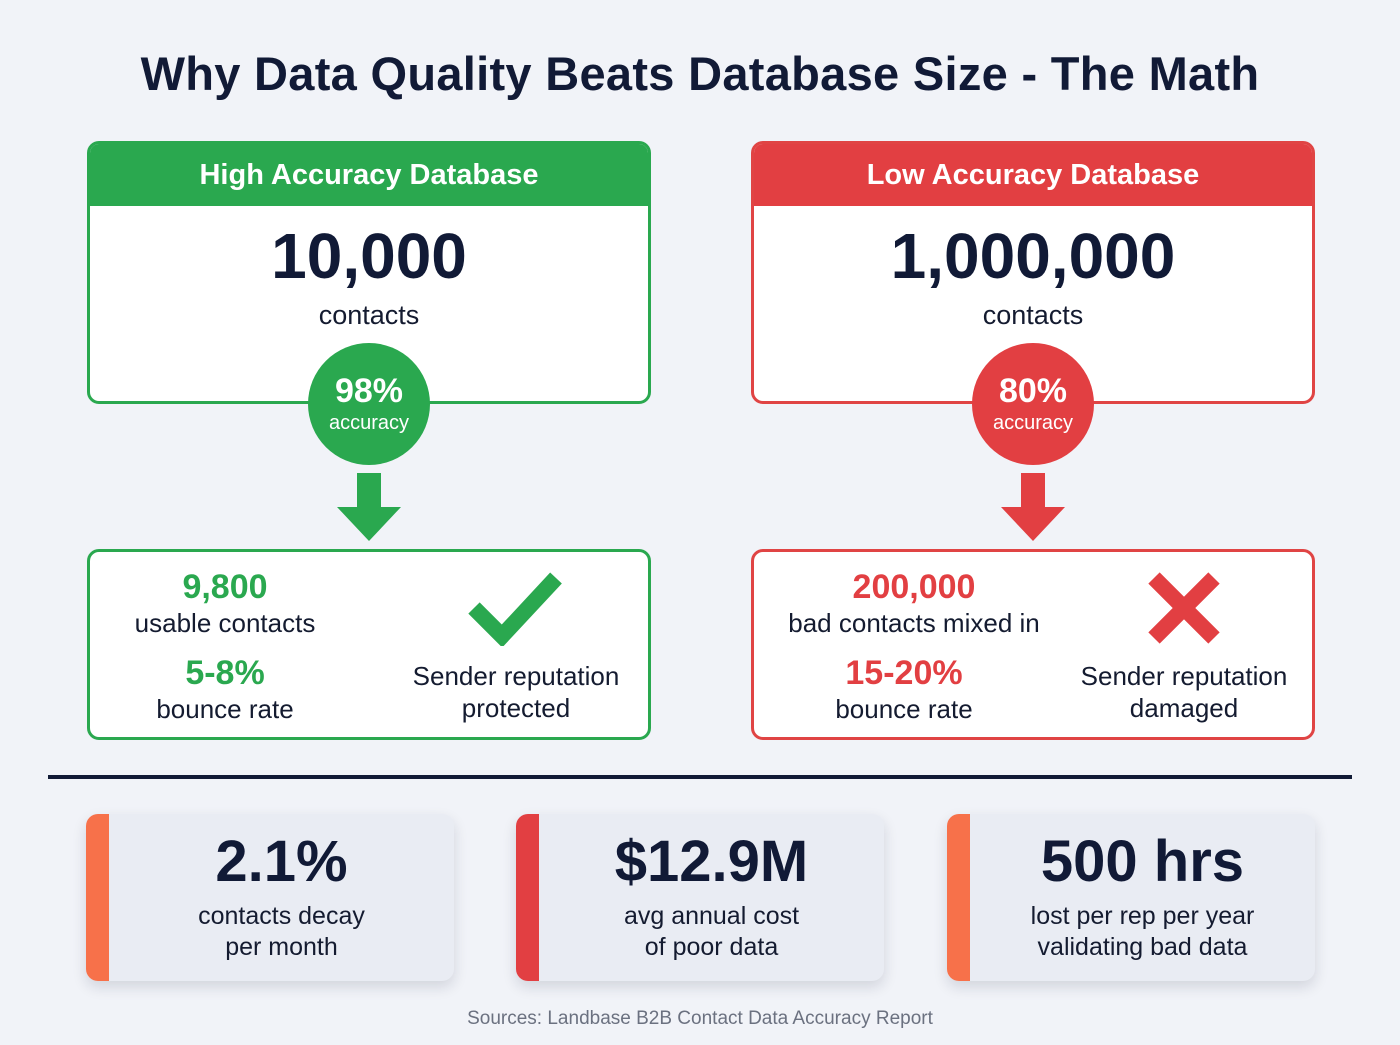  Describe the element at coordinates (369, 390) in the screenshot. I see `accuracy-value: 98%` at that location.